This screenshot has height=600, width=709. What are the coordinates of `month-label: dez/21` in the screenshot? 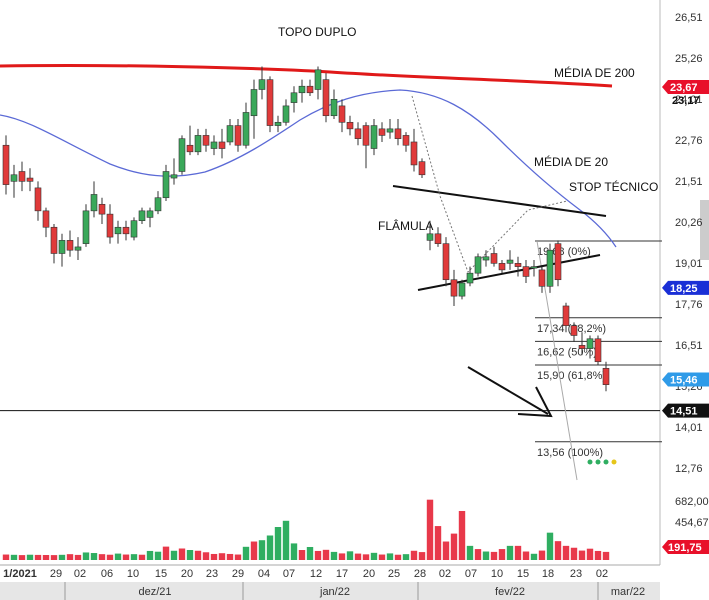 It's located at (154, 592).